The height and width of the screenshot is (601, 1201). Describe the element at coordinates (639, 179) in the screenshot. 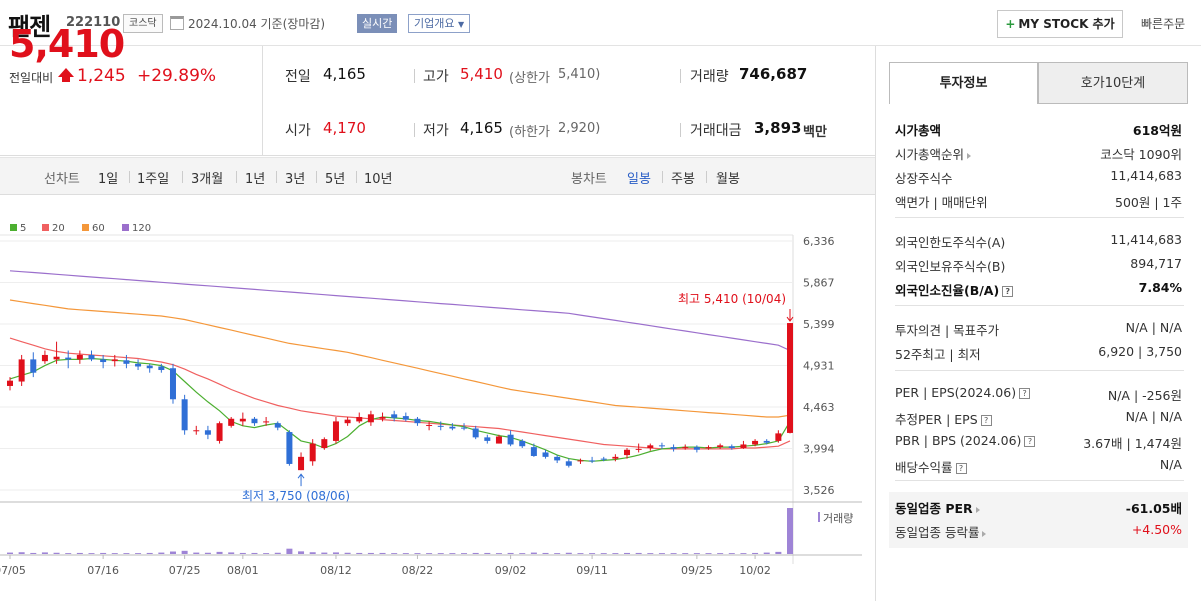

I see `candle-daily: 일봉` at that location.